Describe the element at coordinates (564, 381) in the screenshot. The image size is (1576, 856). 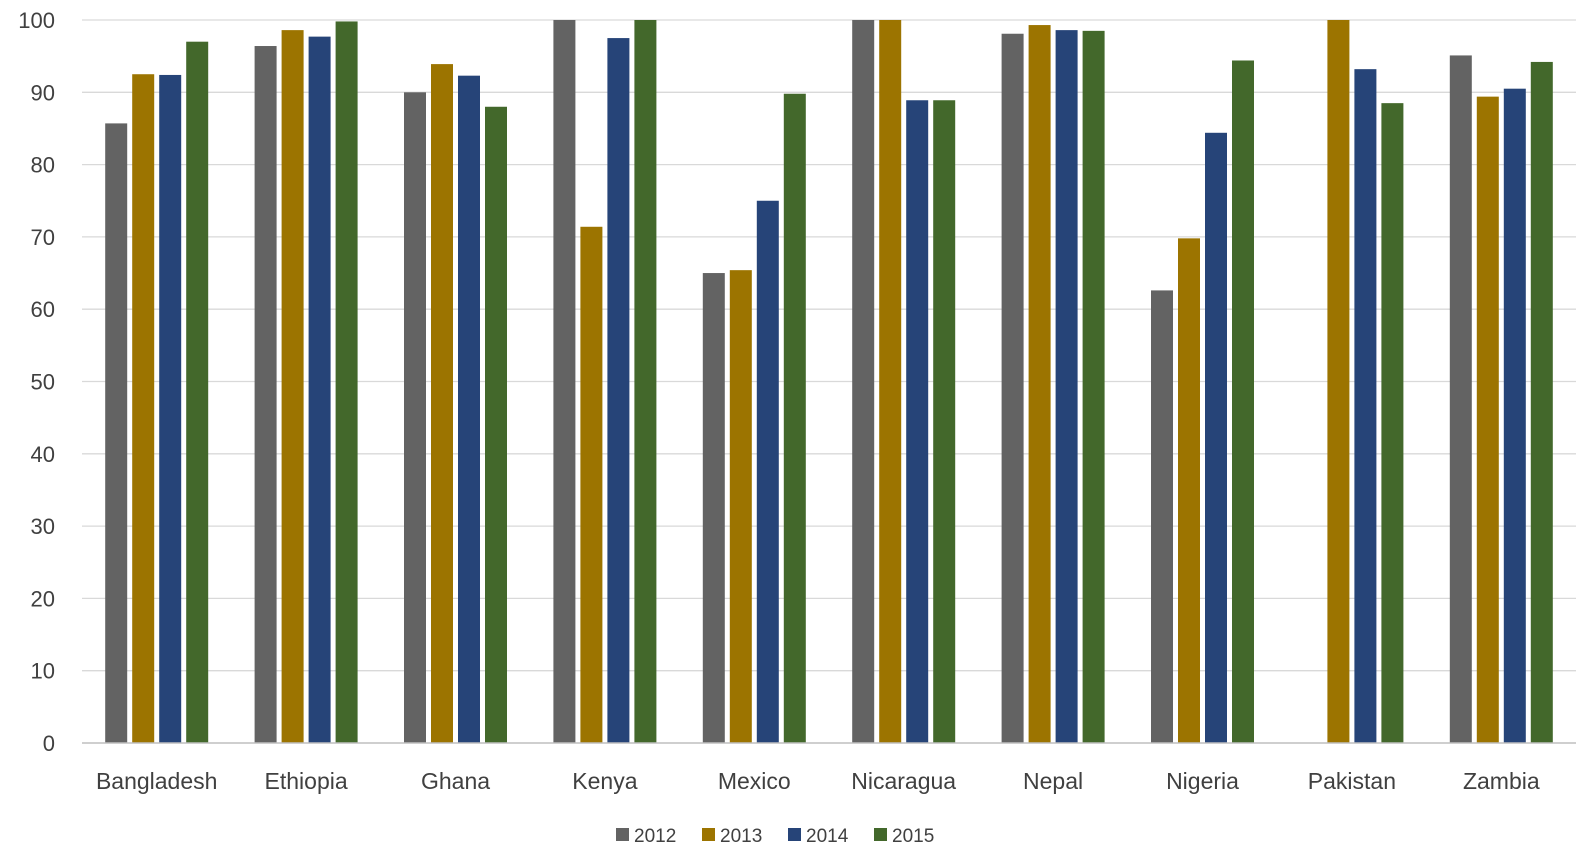
I see `bar-2012-kenya` at that location.